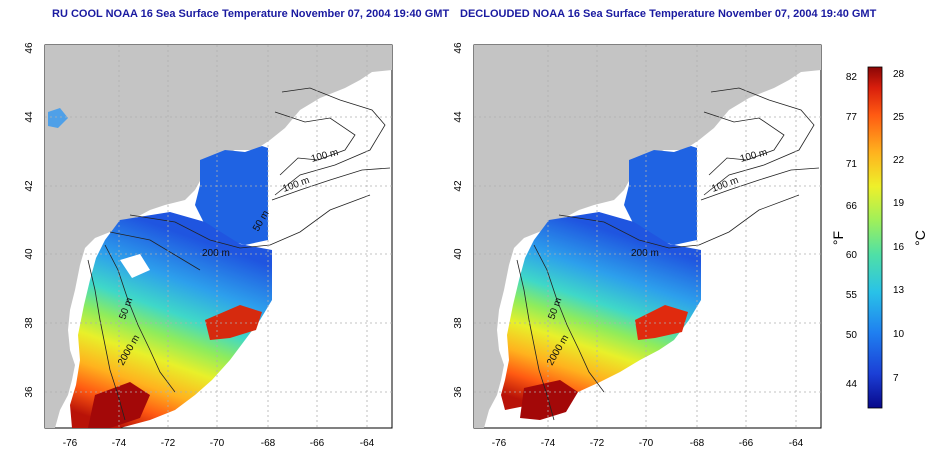 This screenshot has width=950, height=475. I want to click on right-lon-tick: -66, so click(746, 443).